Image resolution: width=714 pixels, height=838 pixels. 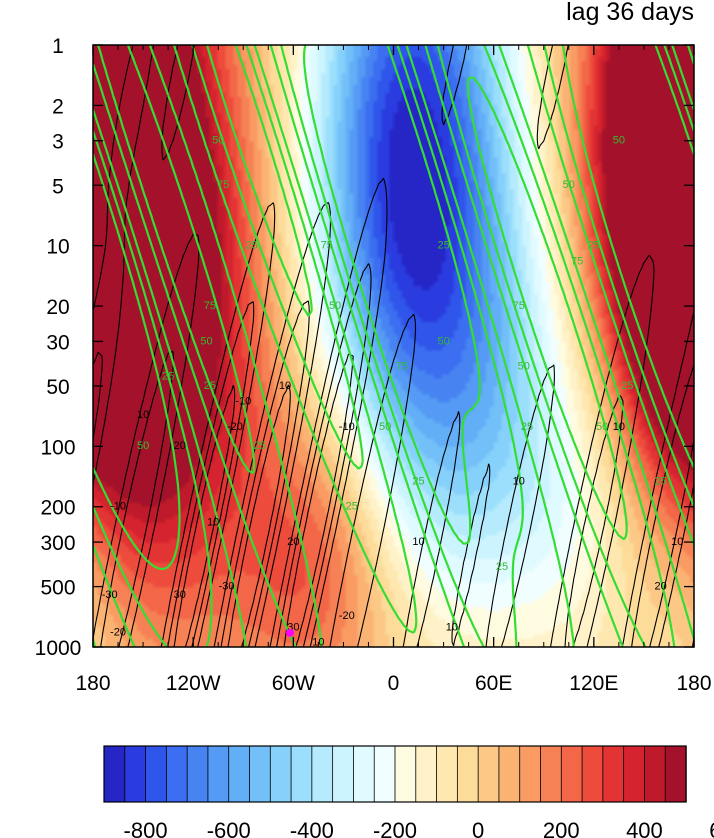 What do you see at coordinates (408, 791) in the screenshot?
I see `colorbar: -800-600-400-2000200400600800` at bounding box center [408, 791].